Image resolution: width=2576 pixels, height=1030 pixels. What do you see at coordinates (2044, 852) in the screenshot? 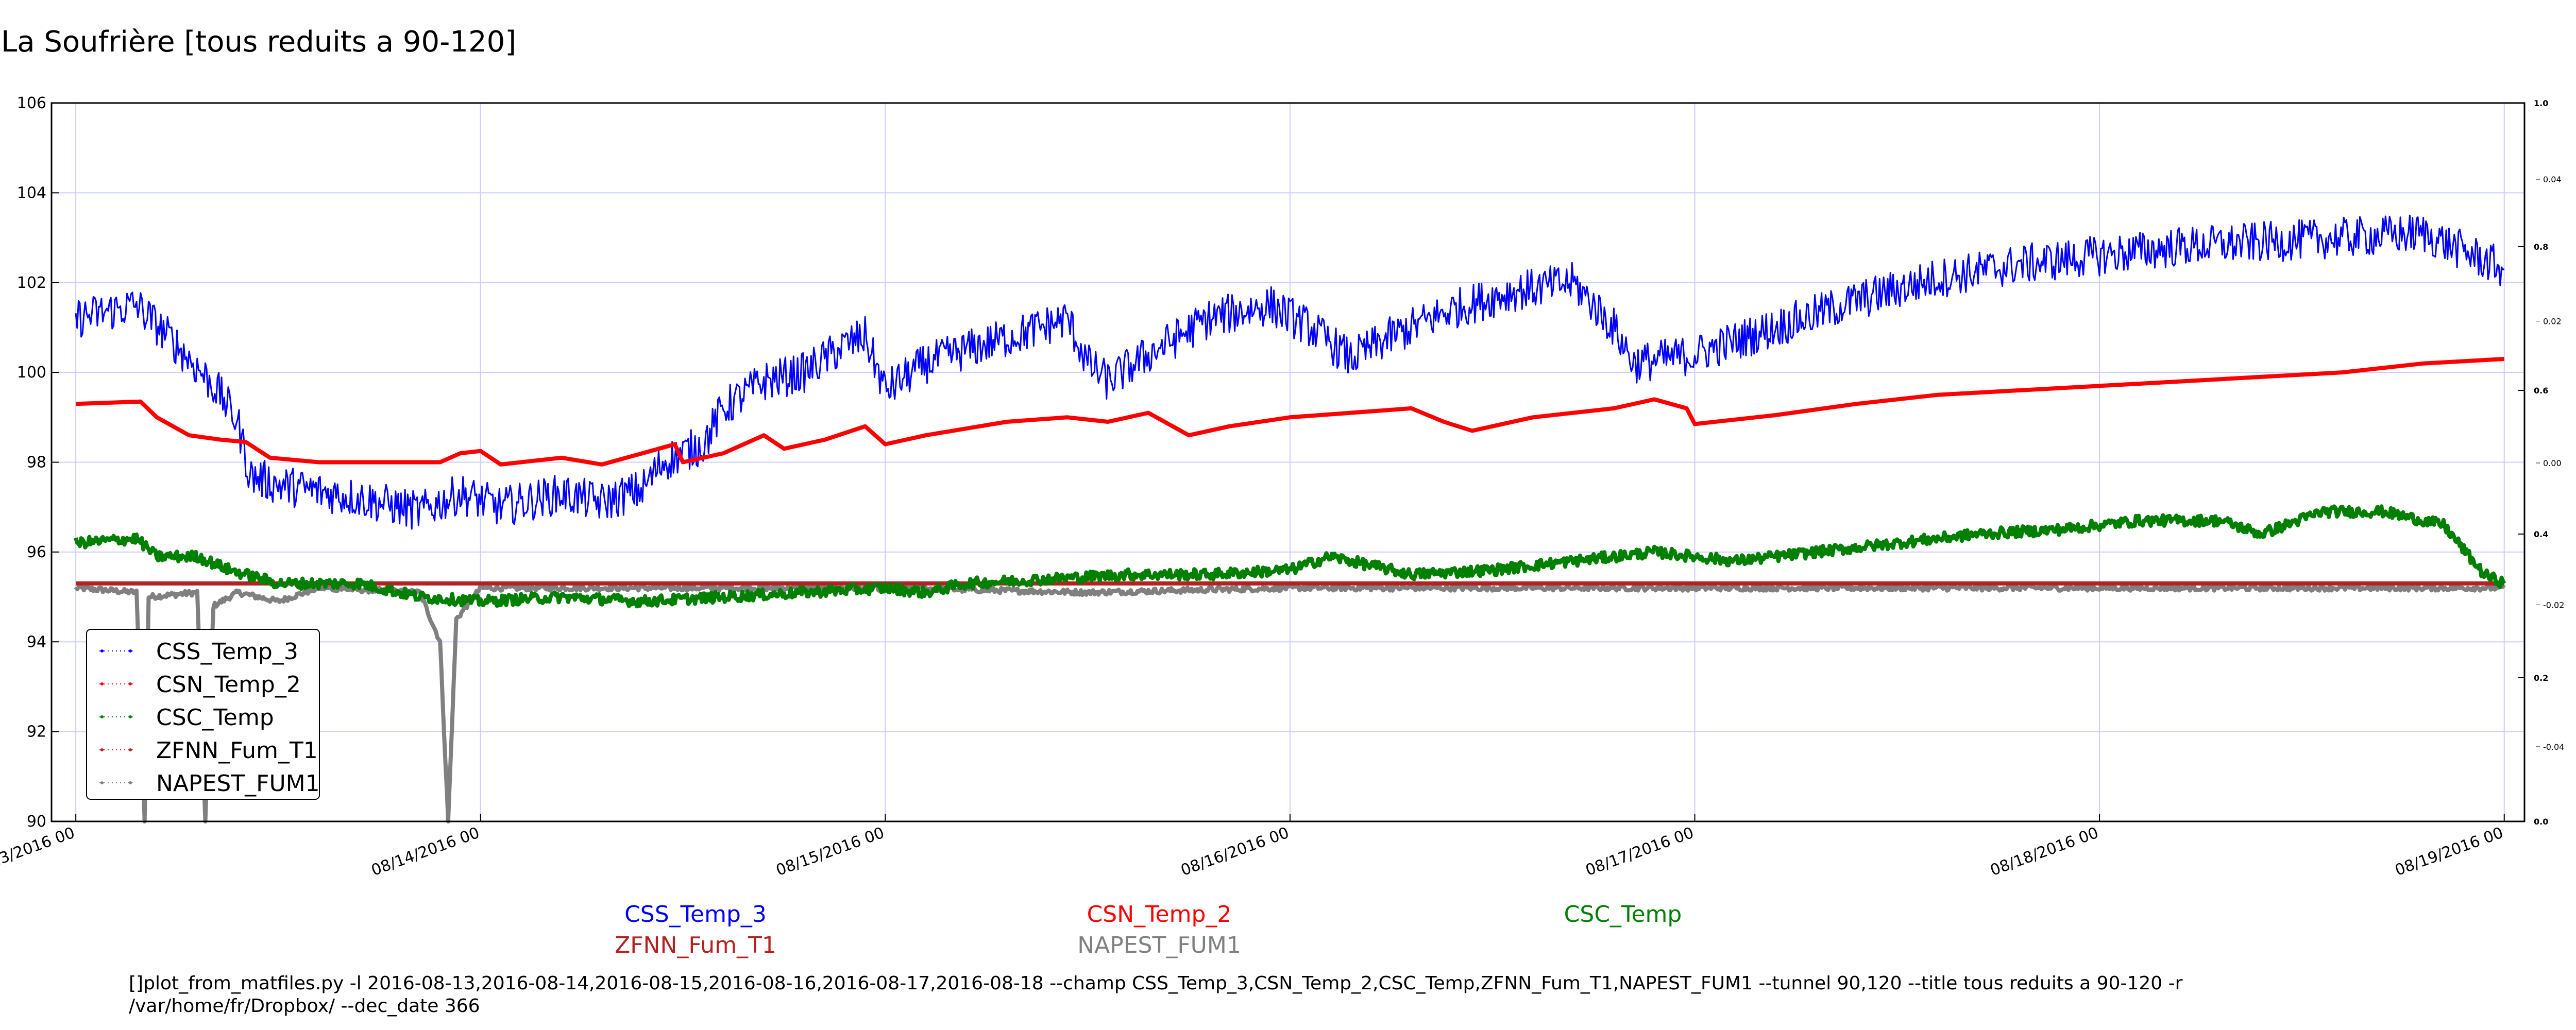
I see `x-tick-label-5: 08/18/2016 00` at bounding box center [2044, 852].